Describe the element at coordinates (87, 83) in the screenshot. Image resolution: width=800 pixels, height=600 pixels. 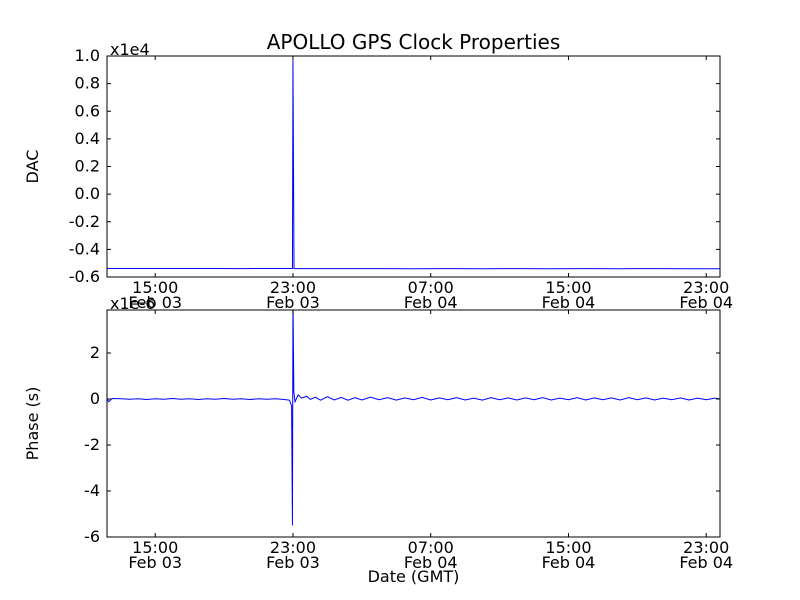
I see `y-tick-label: 0.8` at that location.